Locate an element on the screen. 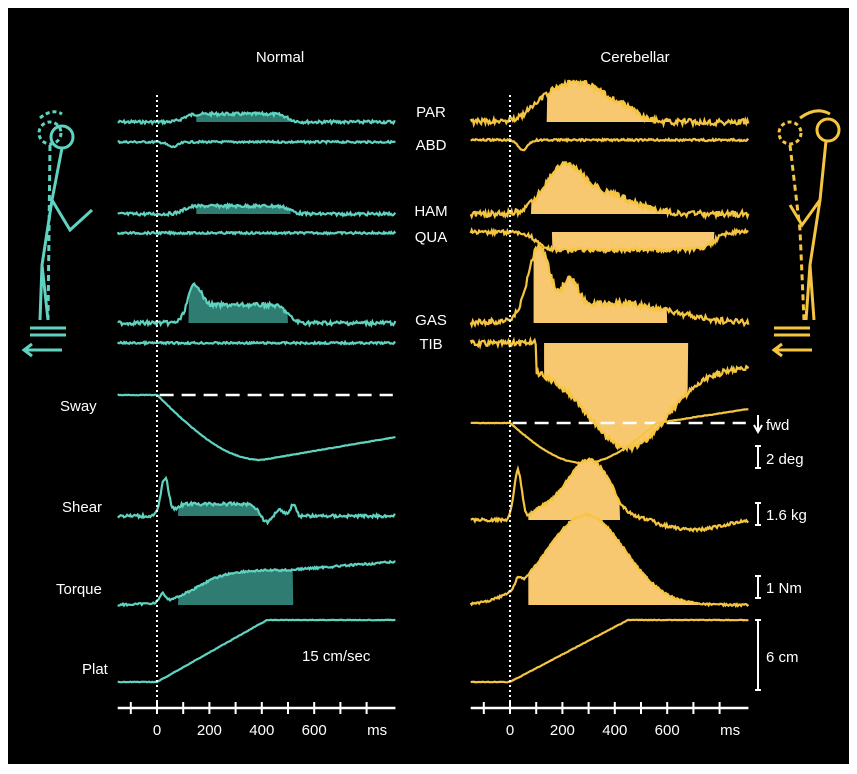  speed-note: 15 cm/sec is located at coordinates (336, 656).